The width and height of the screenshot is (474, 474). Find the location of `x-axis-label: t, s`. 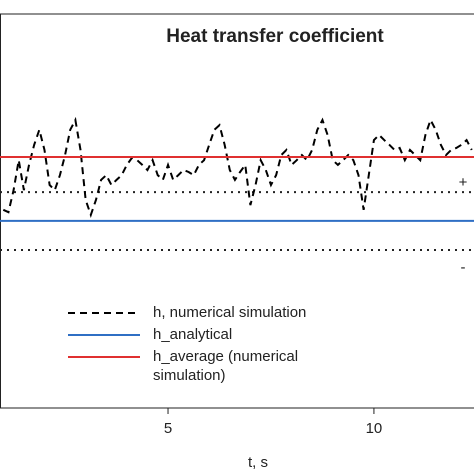

x-axis-label: t, s is located at coordinates (258, 462).